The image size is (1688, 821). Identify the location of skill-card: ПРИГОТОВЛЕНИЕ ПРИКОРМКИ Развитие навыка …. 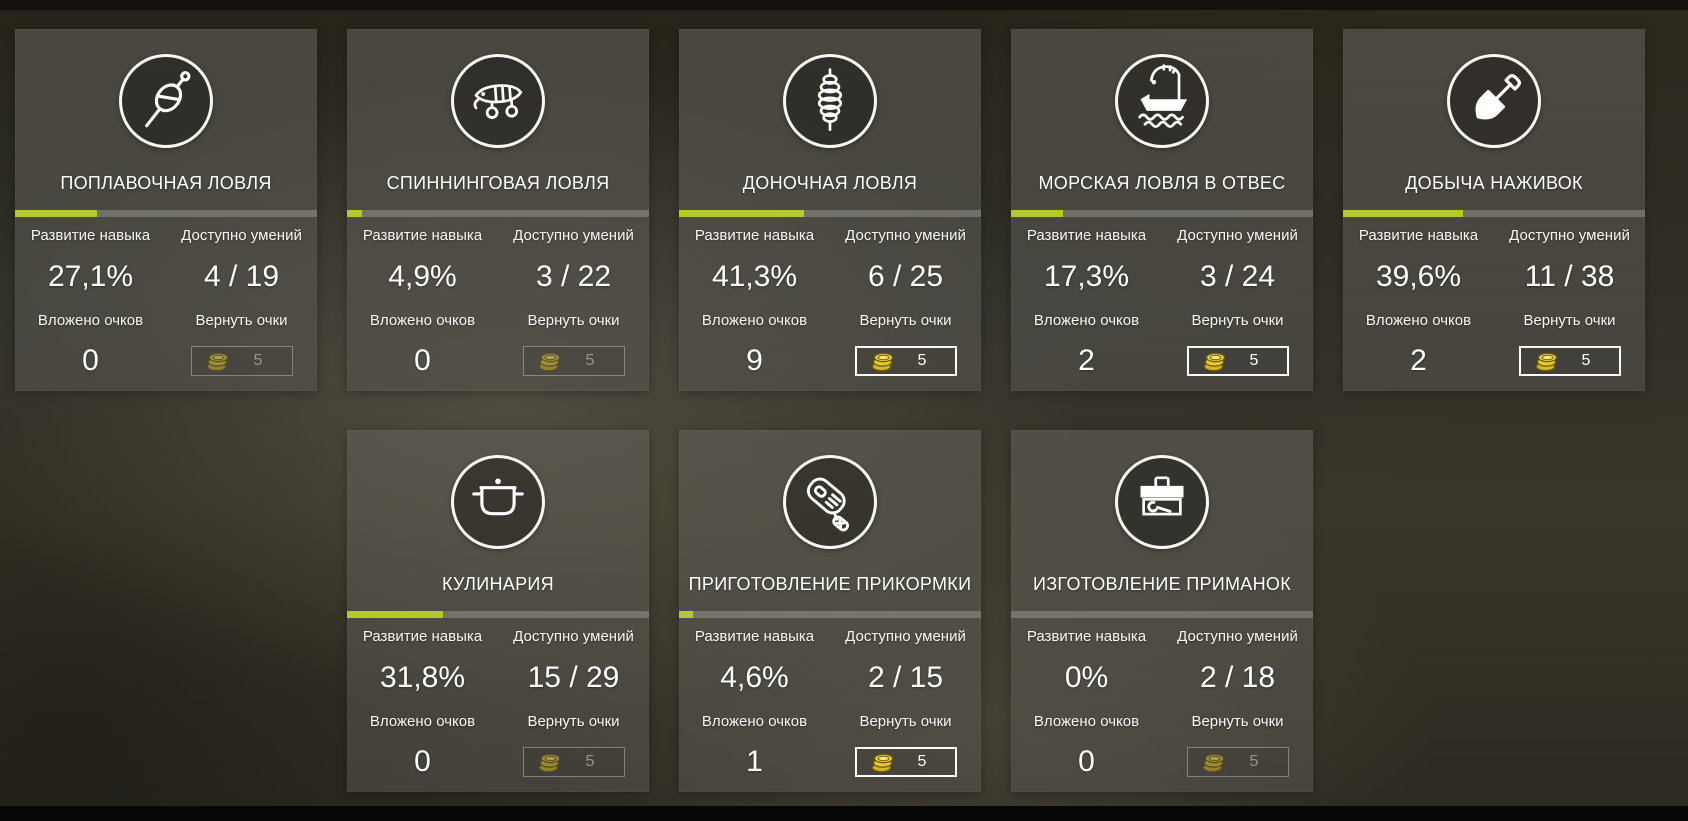
(830, 611).